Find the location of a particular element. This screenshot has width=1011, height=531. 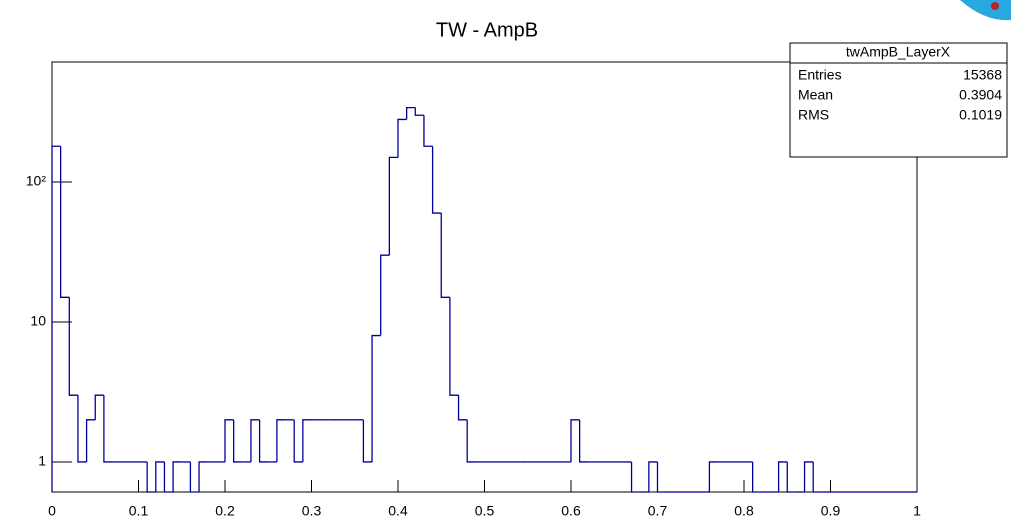

stats-frame is located at coordinates (898, 100).